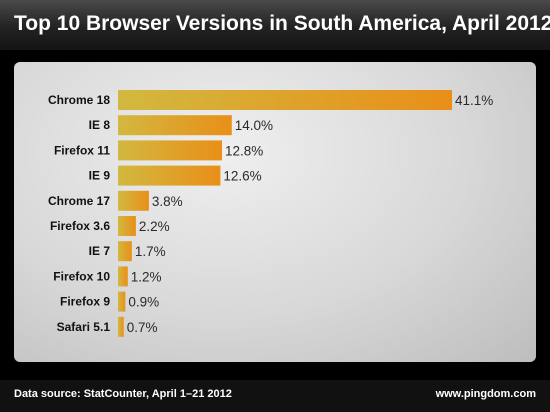  What do you see at coordinates (100, 125) in the screenshot?
I see `category-label: IE 8` at bounding box center [100, 125].